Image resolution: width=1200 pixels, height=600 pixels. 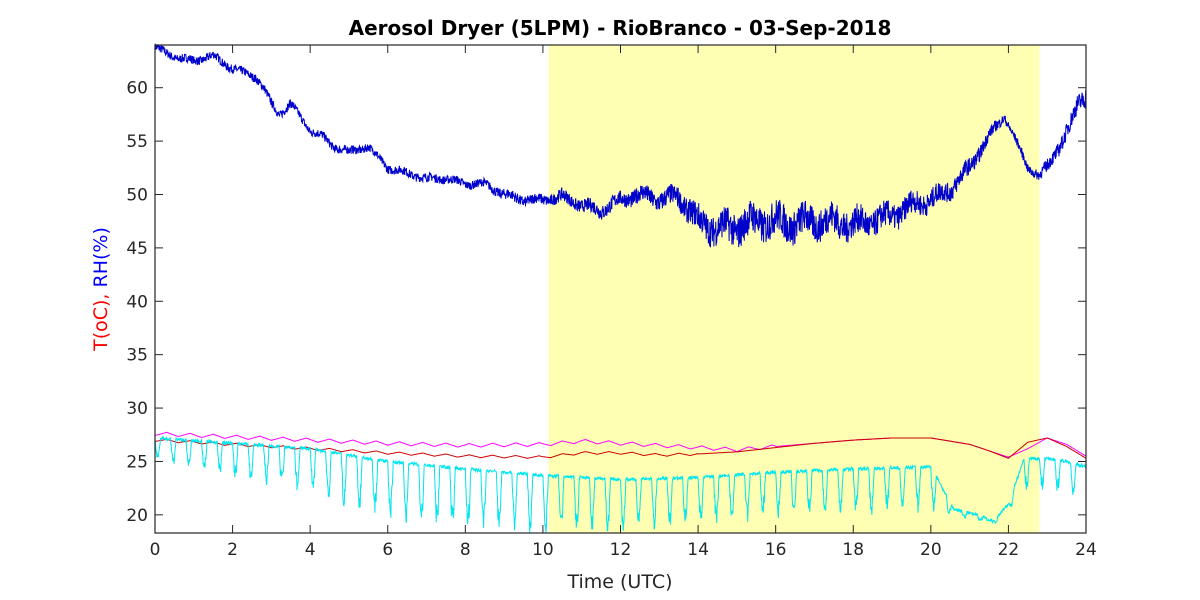 What do you see at coordinates (137, 89) in the screenshot?
I see `y-tick-label: 60` at bounding box center [137, 89].